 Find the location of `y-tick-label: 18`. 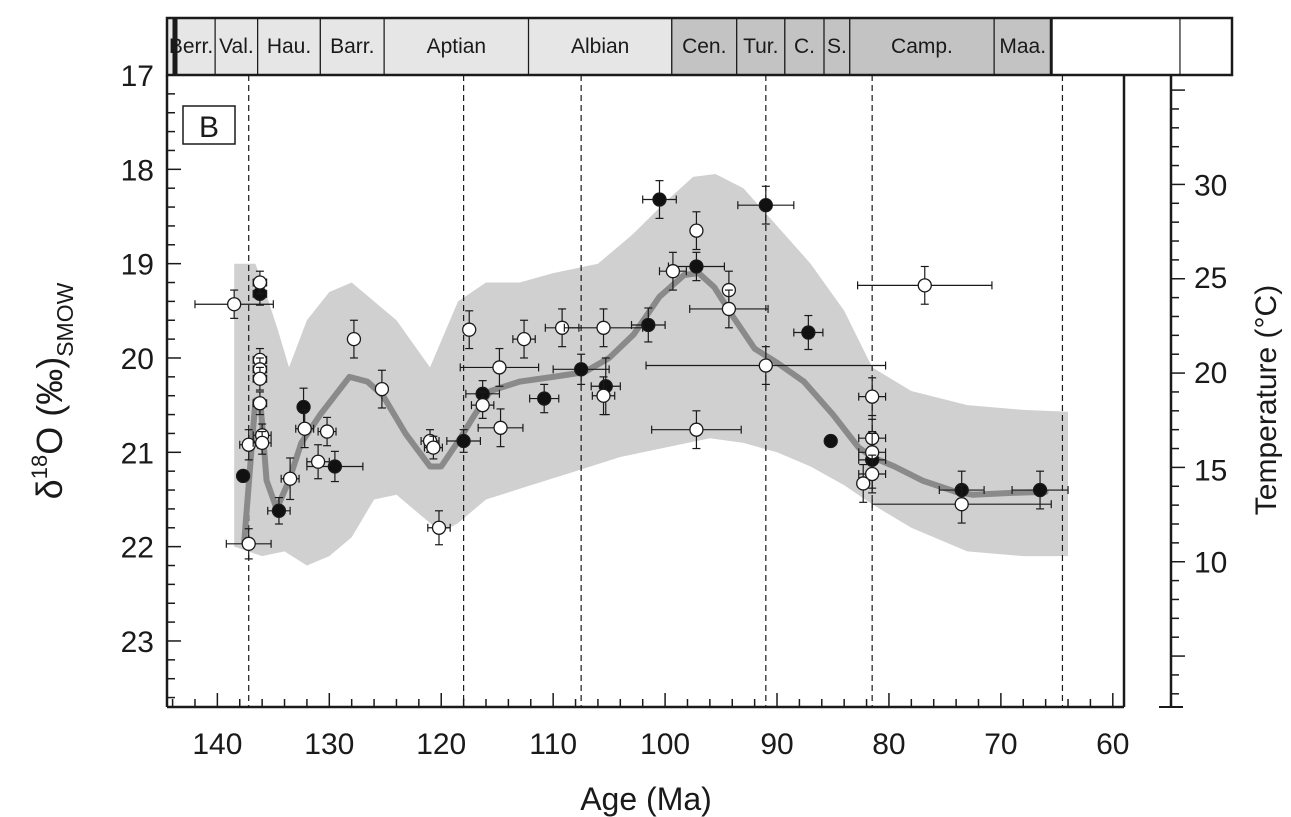

y-tick-label: 18 is located at coordinates (137, 170).